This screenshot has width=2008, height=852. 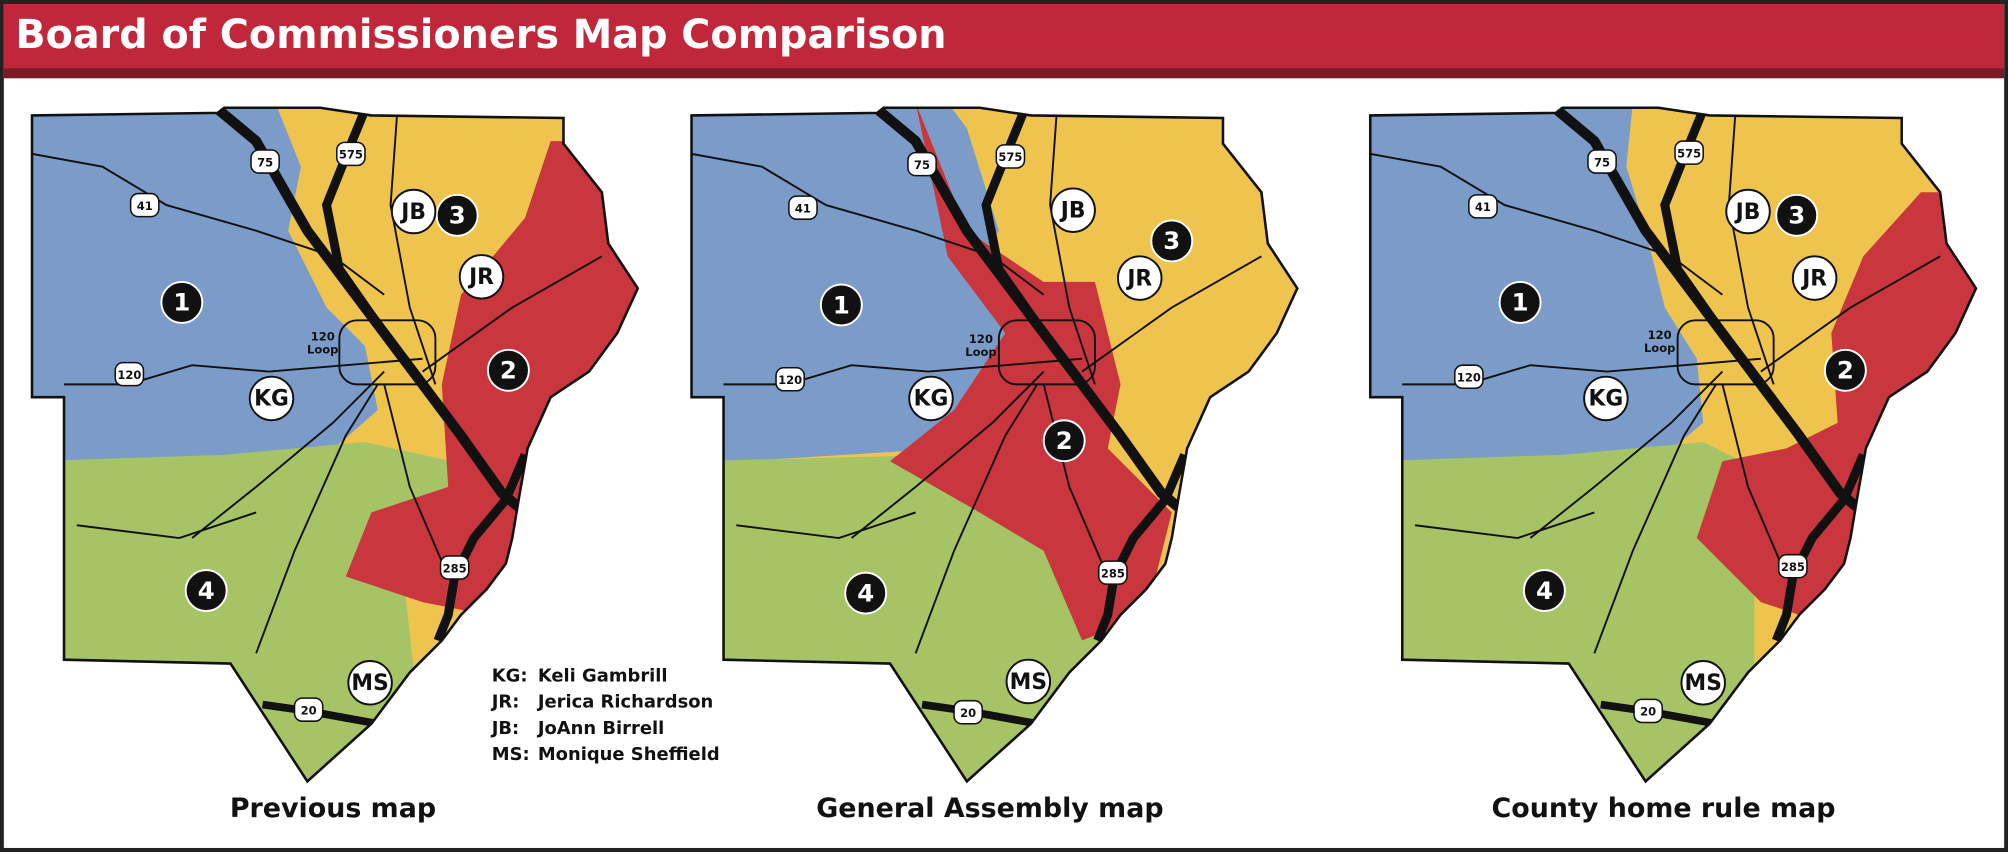 I want to click on legend-code: JB:, so click(x=505, y=728).